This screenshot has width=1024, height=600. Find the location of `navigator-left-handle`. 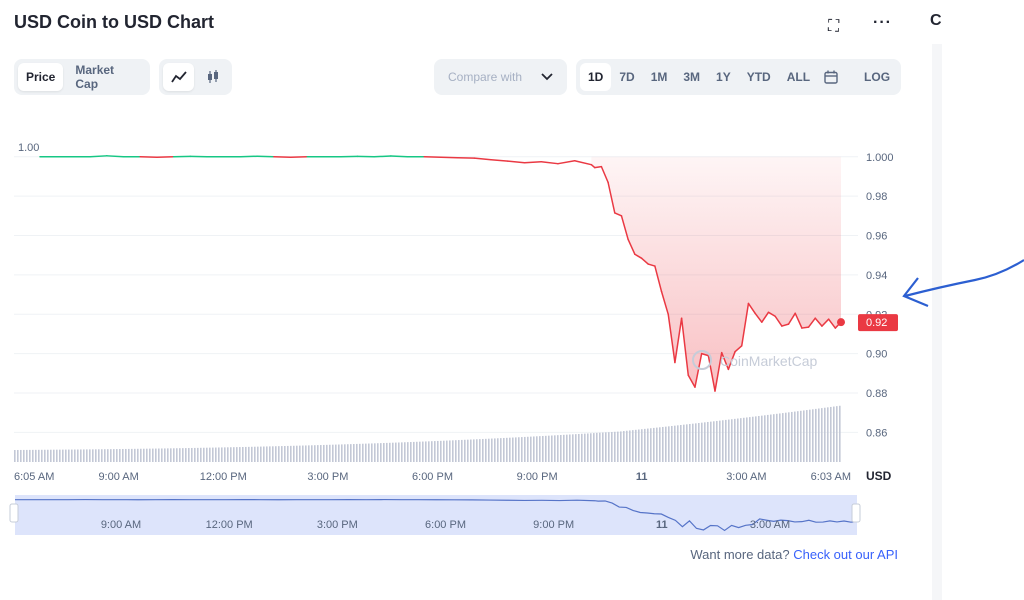

navigator-left-handle is located at coordinates (14, 513).